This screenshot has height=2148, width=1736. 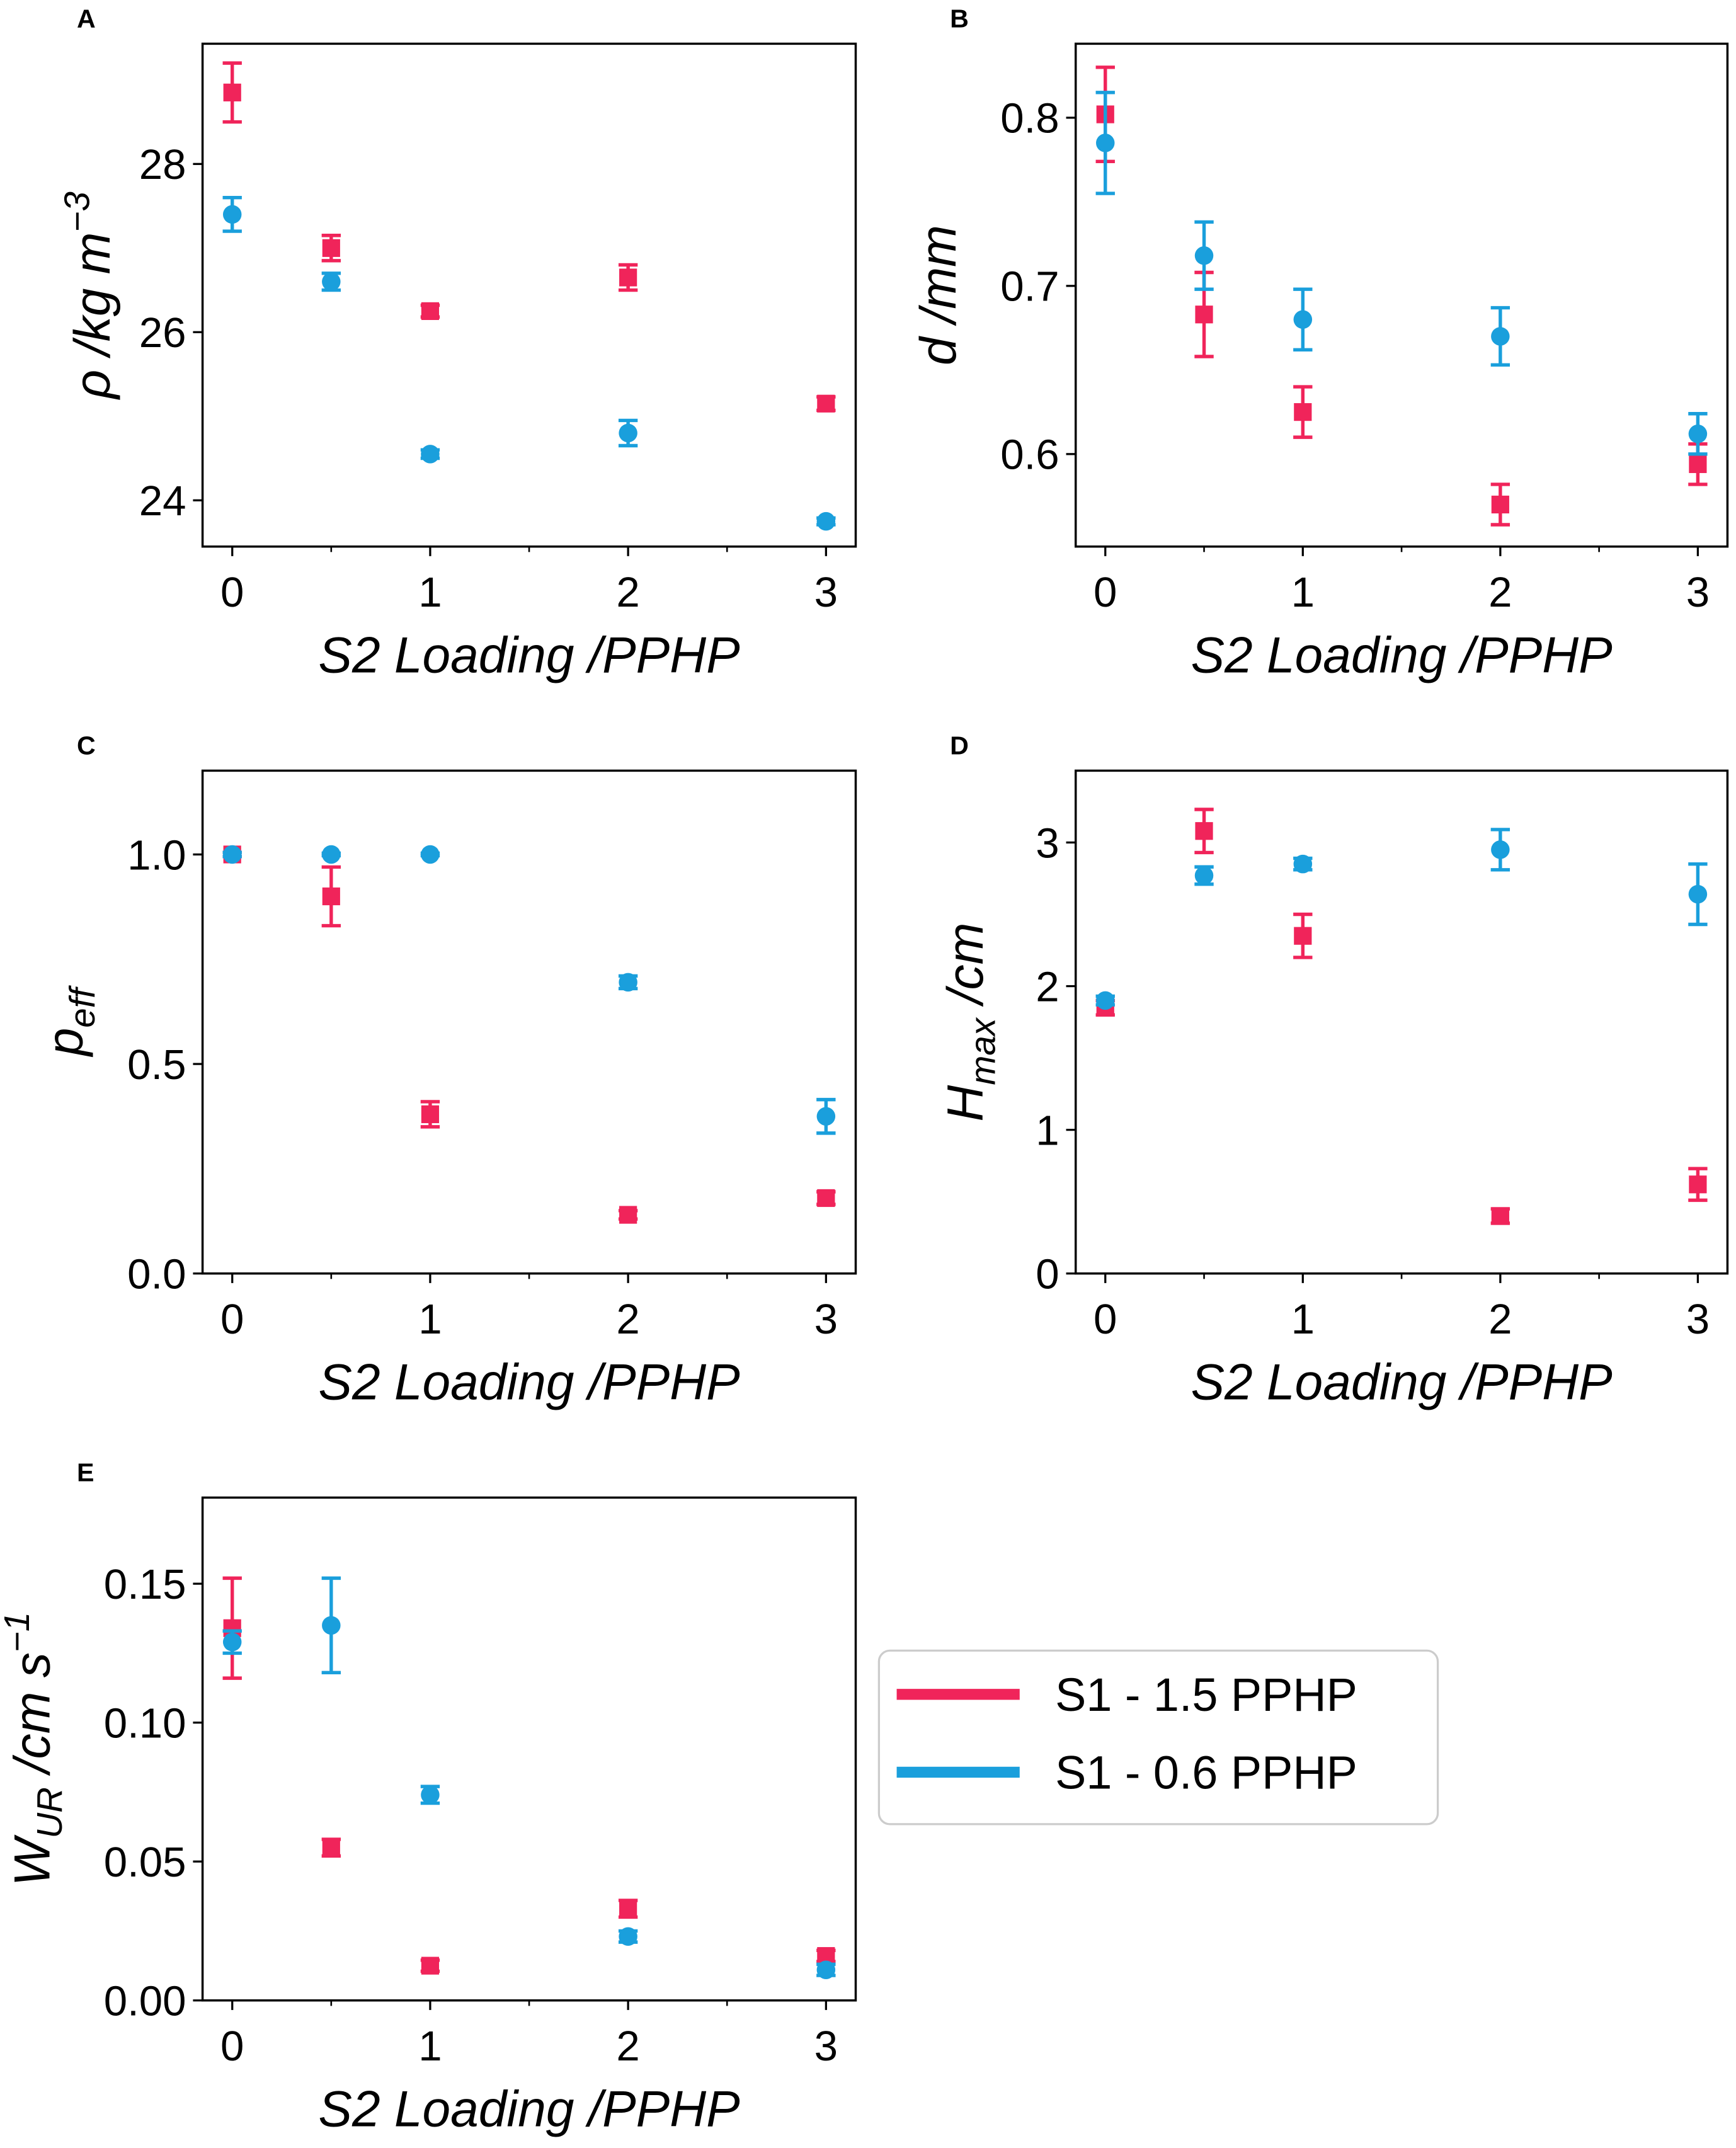 I want to click on y-tick-label: 0.7, so click(x=1029, y=287).